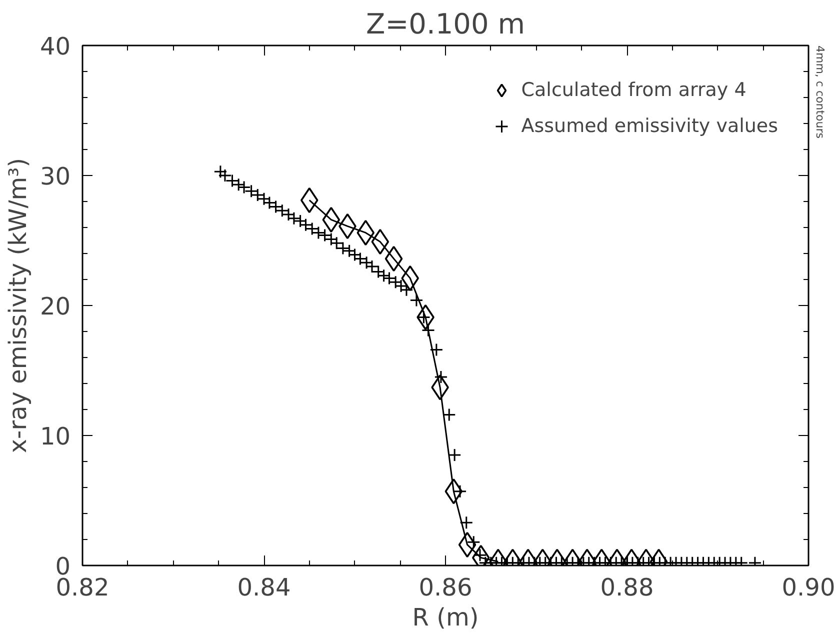 This screenshot has width=838, height=634. I want to click on x-axis-title: R (m), so click(445, 618).